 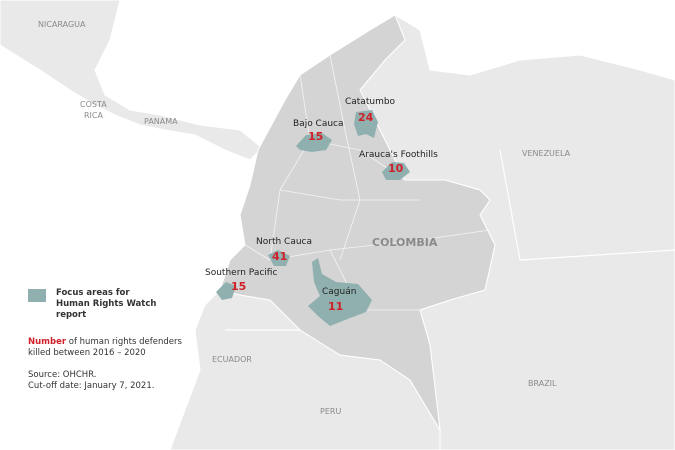 What do you see at coordinates (93, 115) in the screenshot?
I see `label-costa-rica-2: RICA` at bounding box center [93, 115].